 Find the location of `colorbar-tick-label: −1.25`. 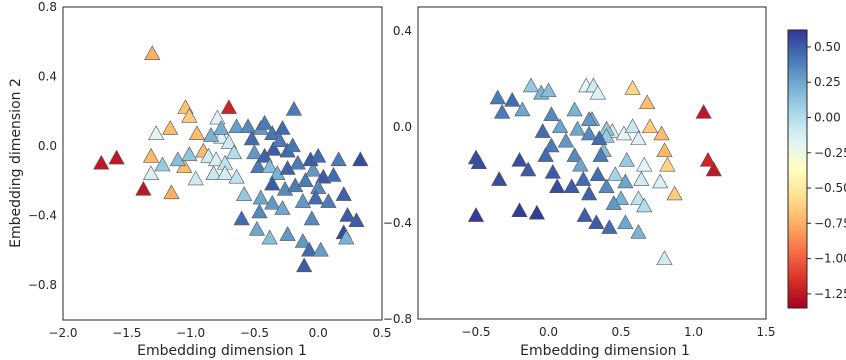

colorbar-tick-label: −1.25 is located at coordinates (830, 294).